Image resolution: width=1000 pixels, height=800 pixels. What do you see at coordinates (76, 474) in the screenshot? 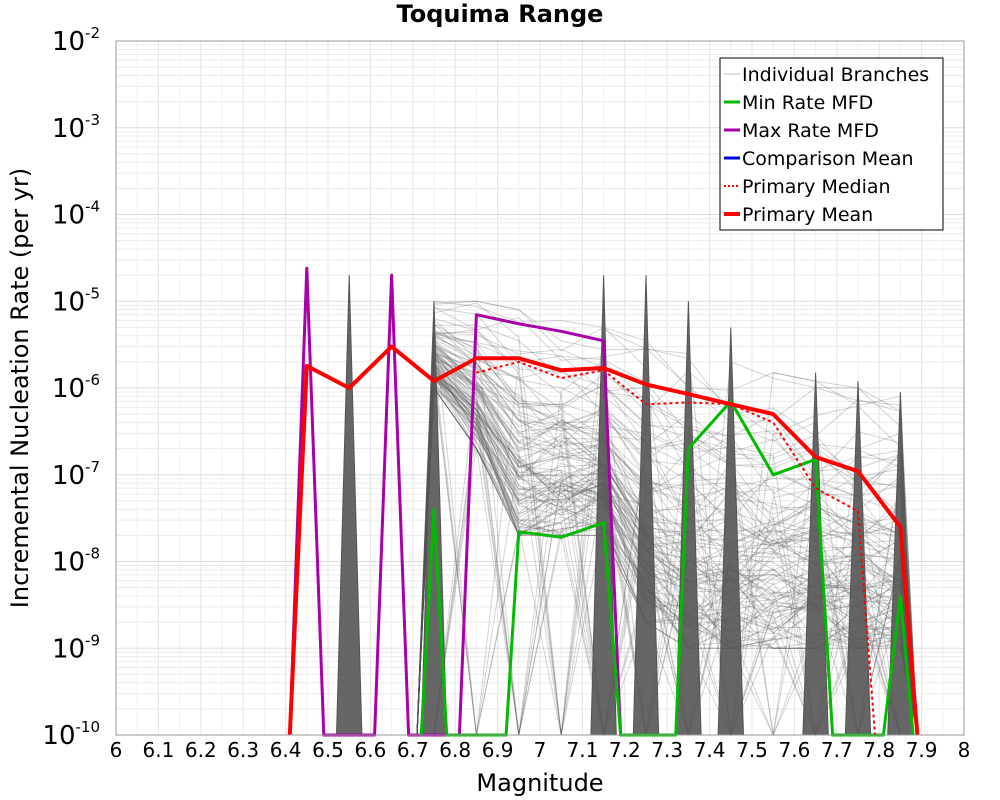
I see `y-tick-label: 10⁻⁷` at bounding box center [76, 474].